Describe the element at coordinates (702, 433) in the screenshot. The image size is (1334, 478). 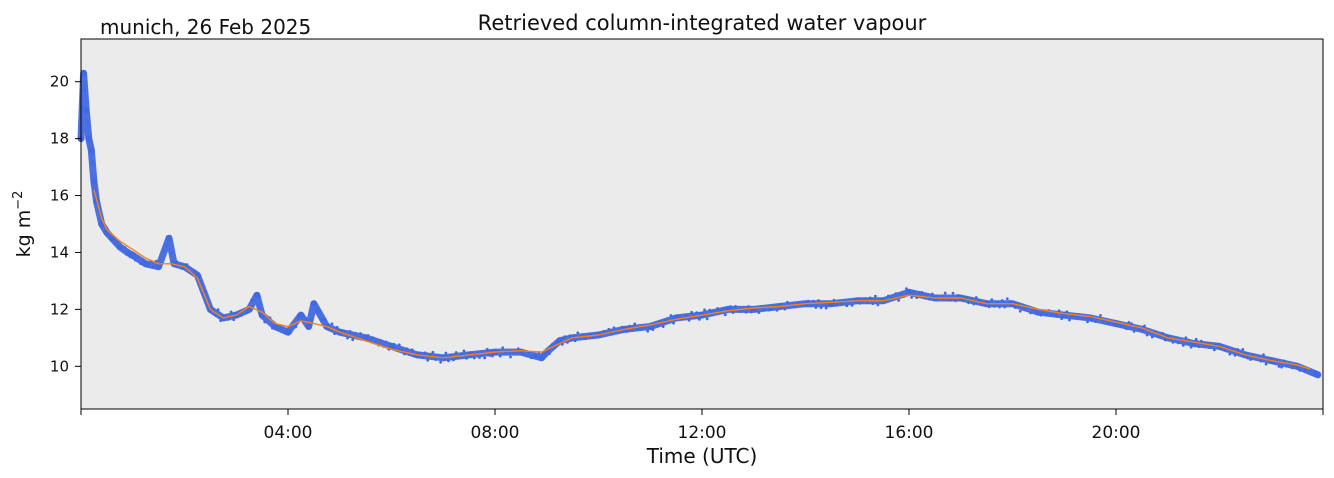
I see `x-tick-label: 12:00` at that location.